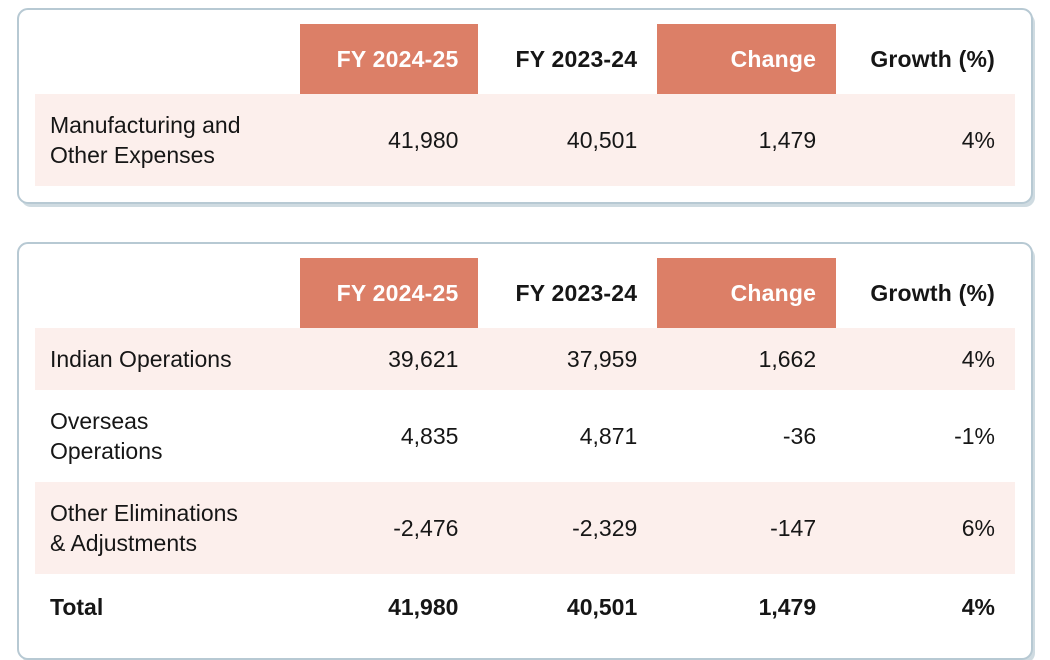 This screenshot has width=1050, height=660. Describe the element at coordinates (608, 436) in the screenshot. I see `value-fy-2023-24: 4,871` at that location.